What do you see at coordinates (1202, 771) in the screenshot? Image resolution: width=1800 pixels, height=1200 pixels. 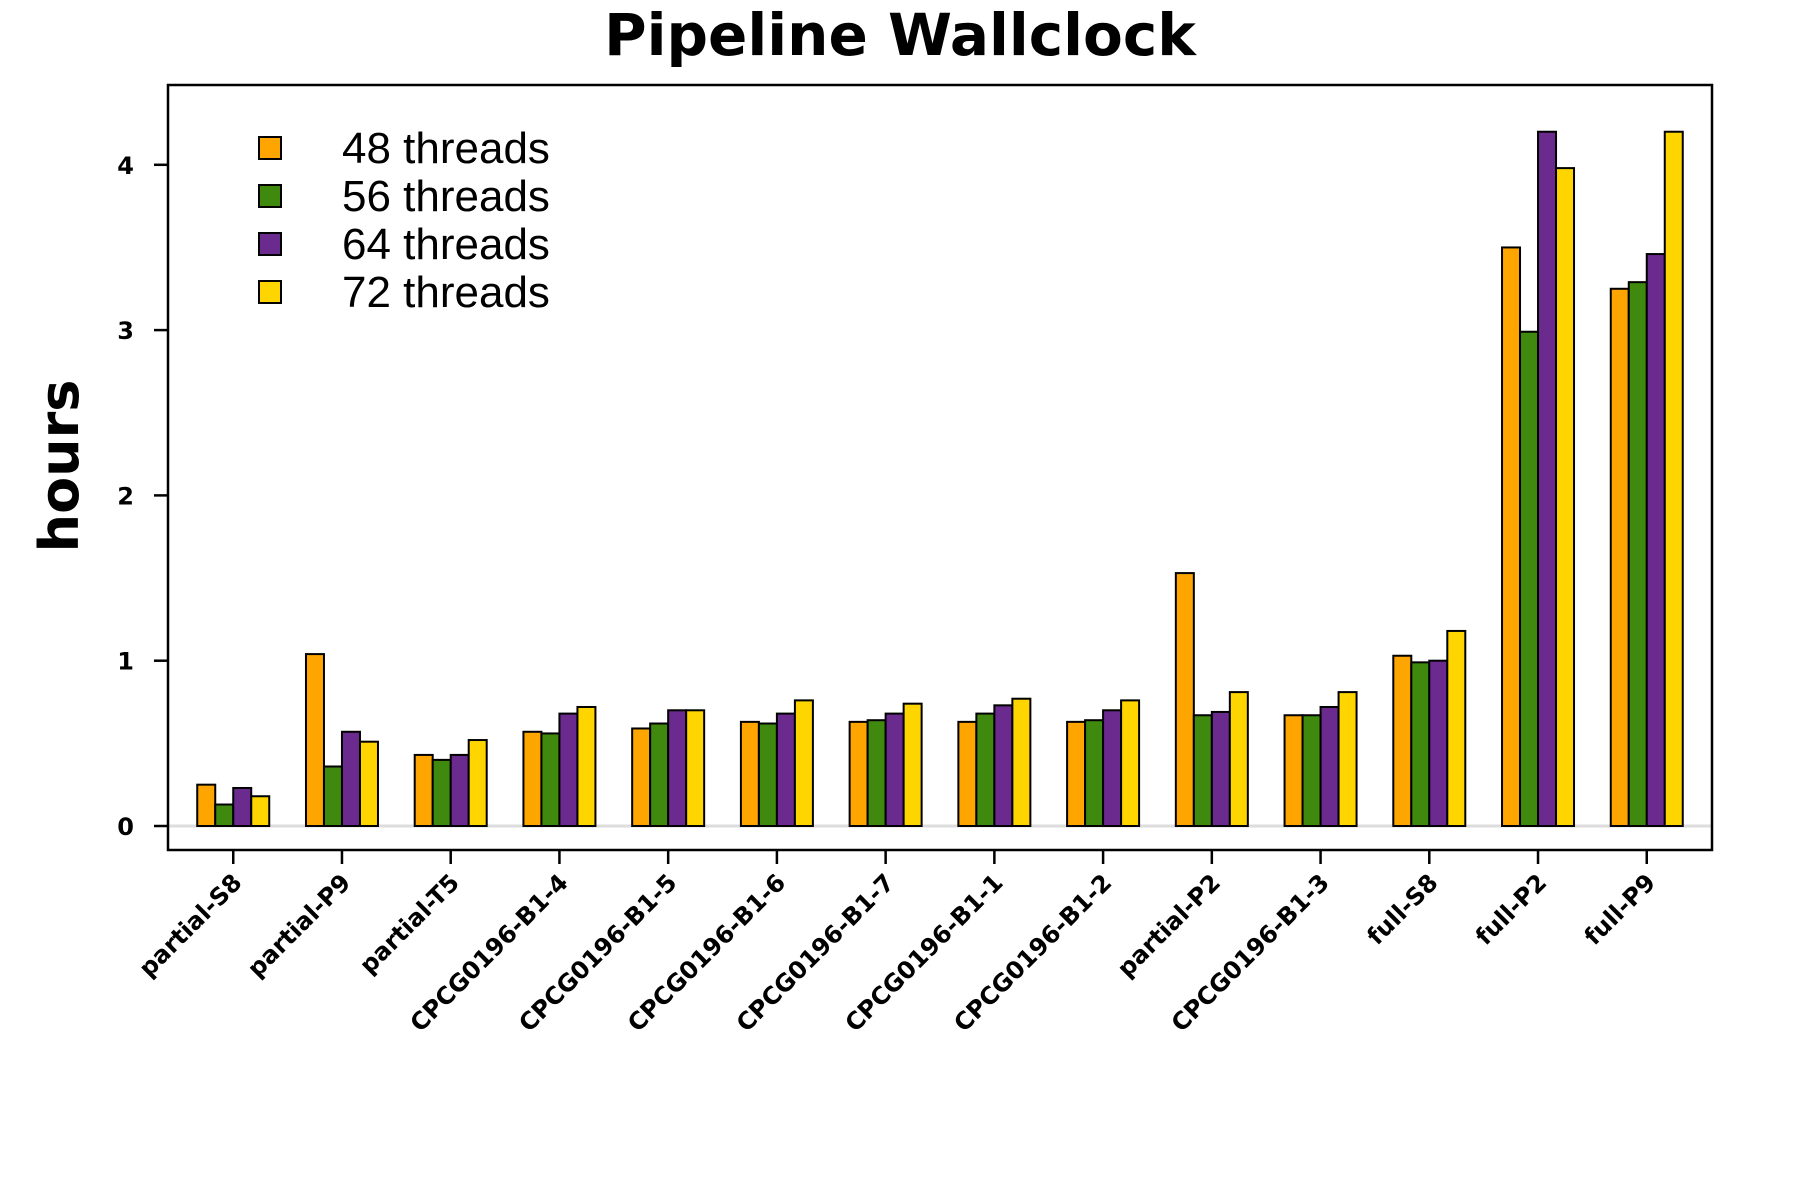 I see `bar-partial-P2-56-threads` at bounding box center [1202, 771].